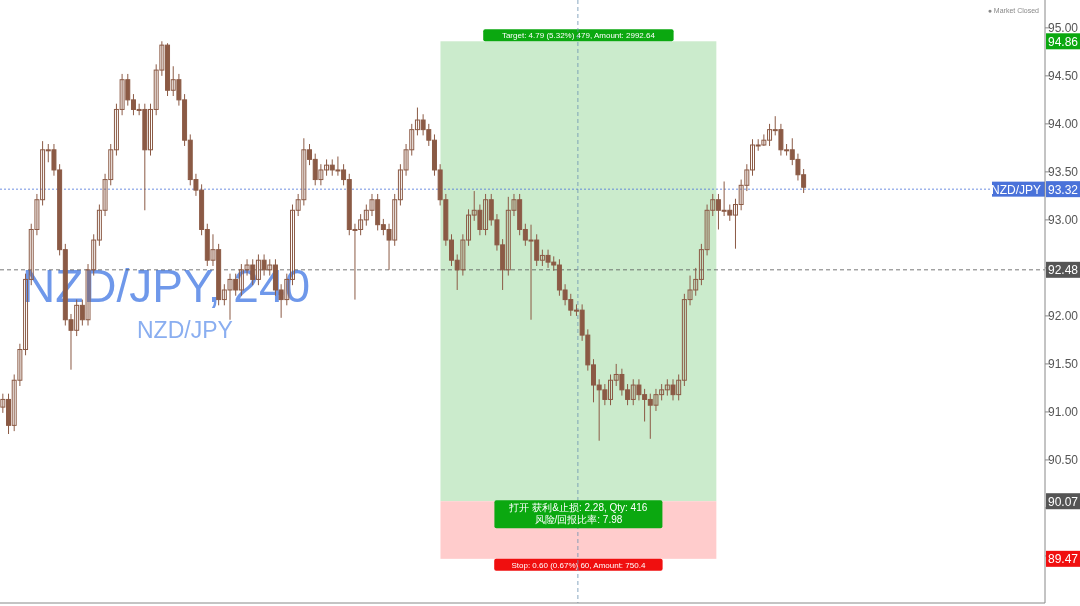  I want to click on y-tick-label: 91.50, so click(1063, 364).